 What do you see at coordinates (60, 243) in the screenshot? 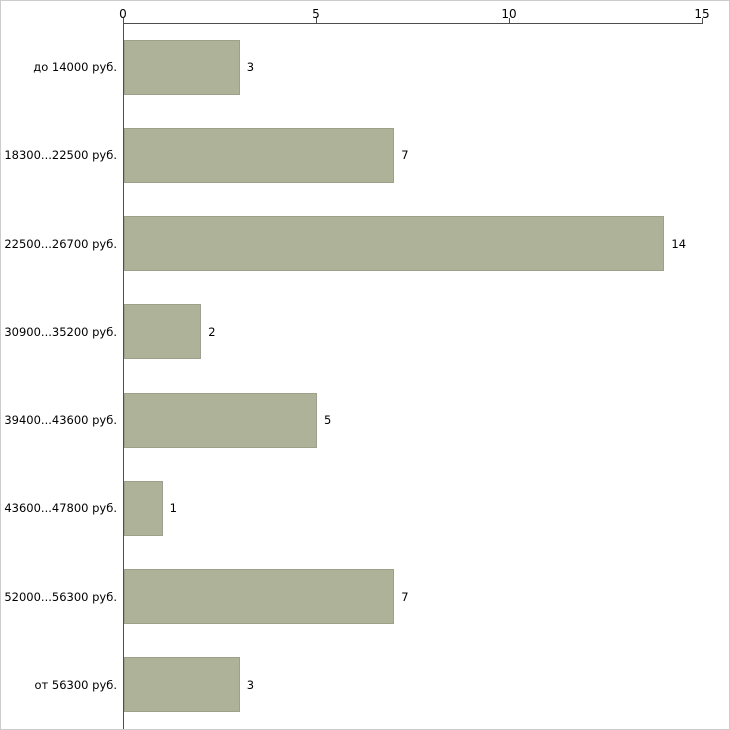
I see `category-label: 22500...26700 руб.` at bounding box center [60, 243].